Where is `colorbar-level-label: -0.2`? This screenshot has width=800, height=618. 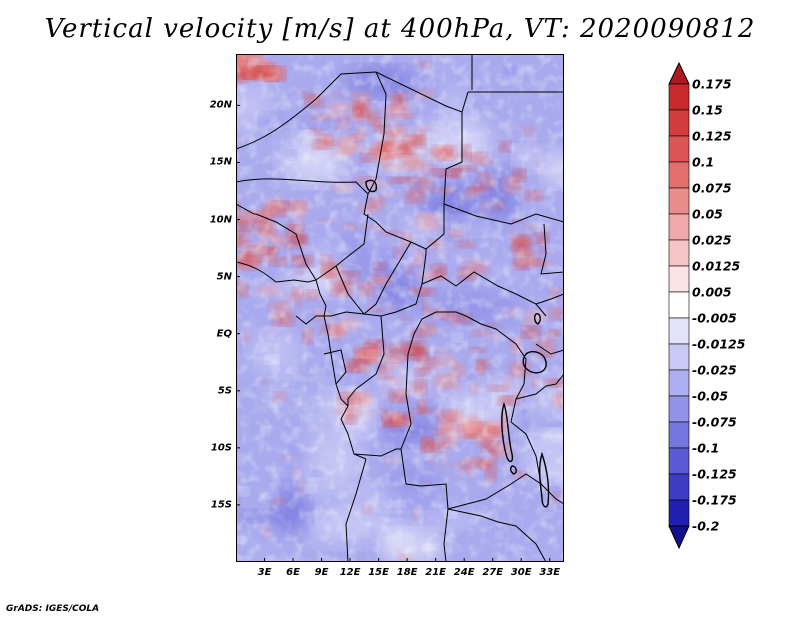
colorbar-level-label: -0.2 is located at coordinates (706, 526).